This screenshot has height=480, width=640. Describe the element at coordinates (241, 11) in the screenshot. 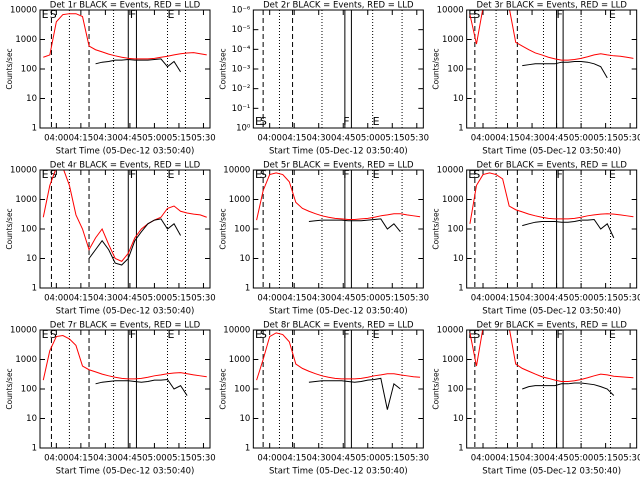

I see `y-tick-label: 10⁻⁶` at that location.